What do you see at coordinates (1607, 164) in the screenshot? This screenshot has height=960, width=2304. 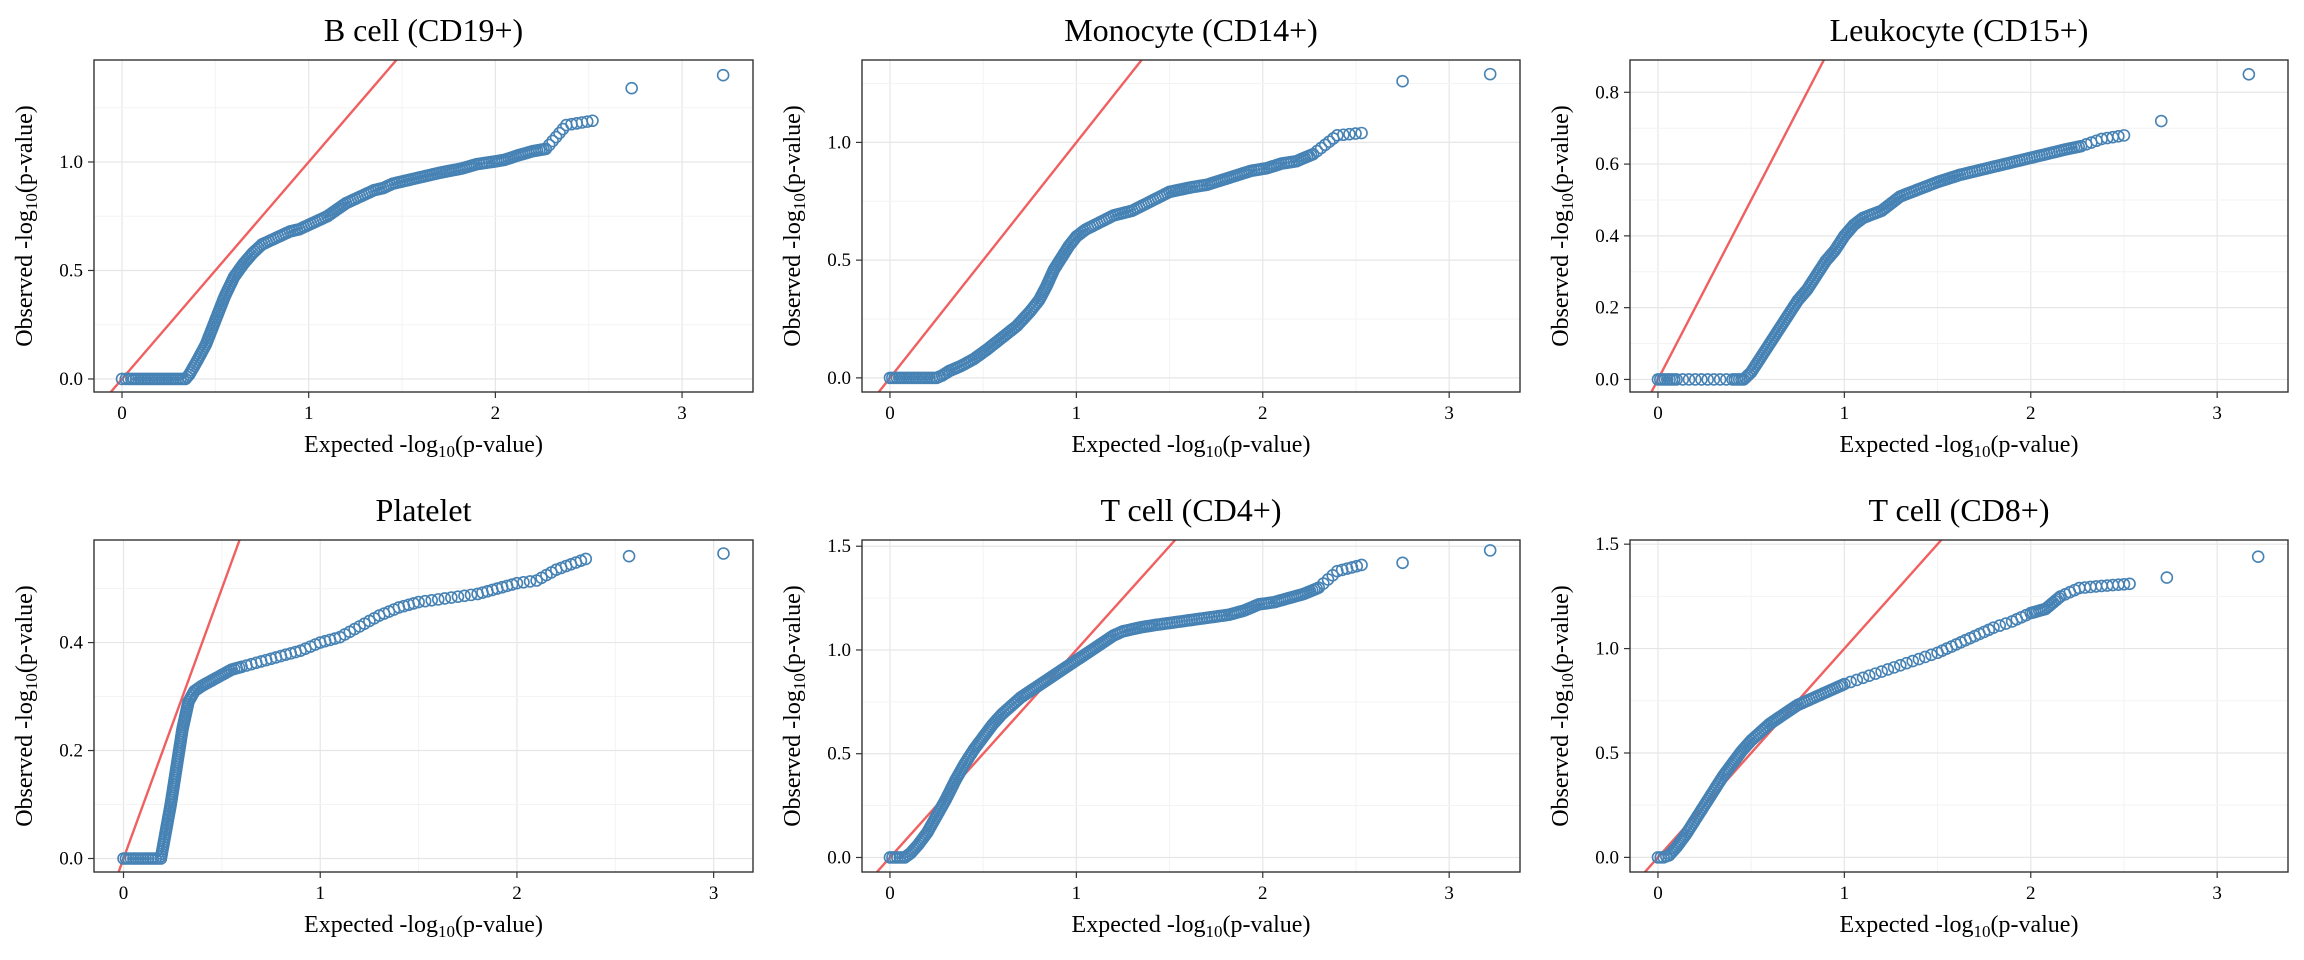 I see `y-tick-label: 0.6` at bounding box center [1607, 164].